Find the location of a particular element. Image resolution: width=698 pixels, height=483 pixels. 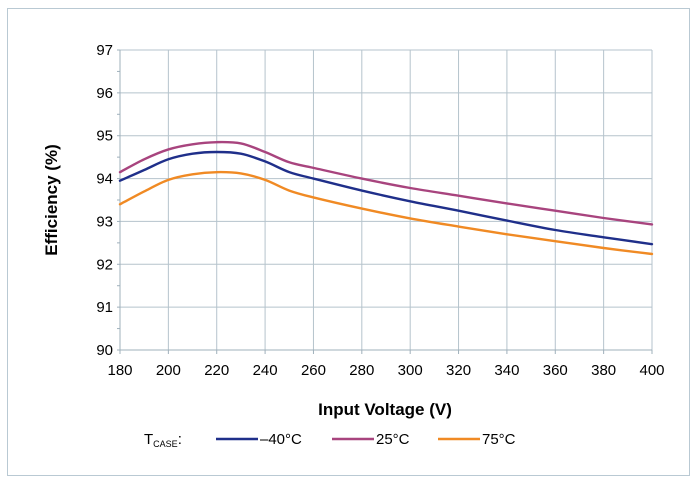

legend-items: –40°C 25°C 75°C is located at coordinates (366, 439).